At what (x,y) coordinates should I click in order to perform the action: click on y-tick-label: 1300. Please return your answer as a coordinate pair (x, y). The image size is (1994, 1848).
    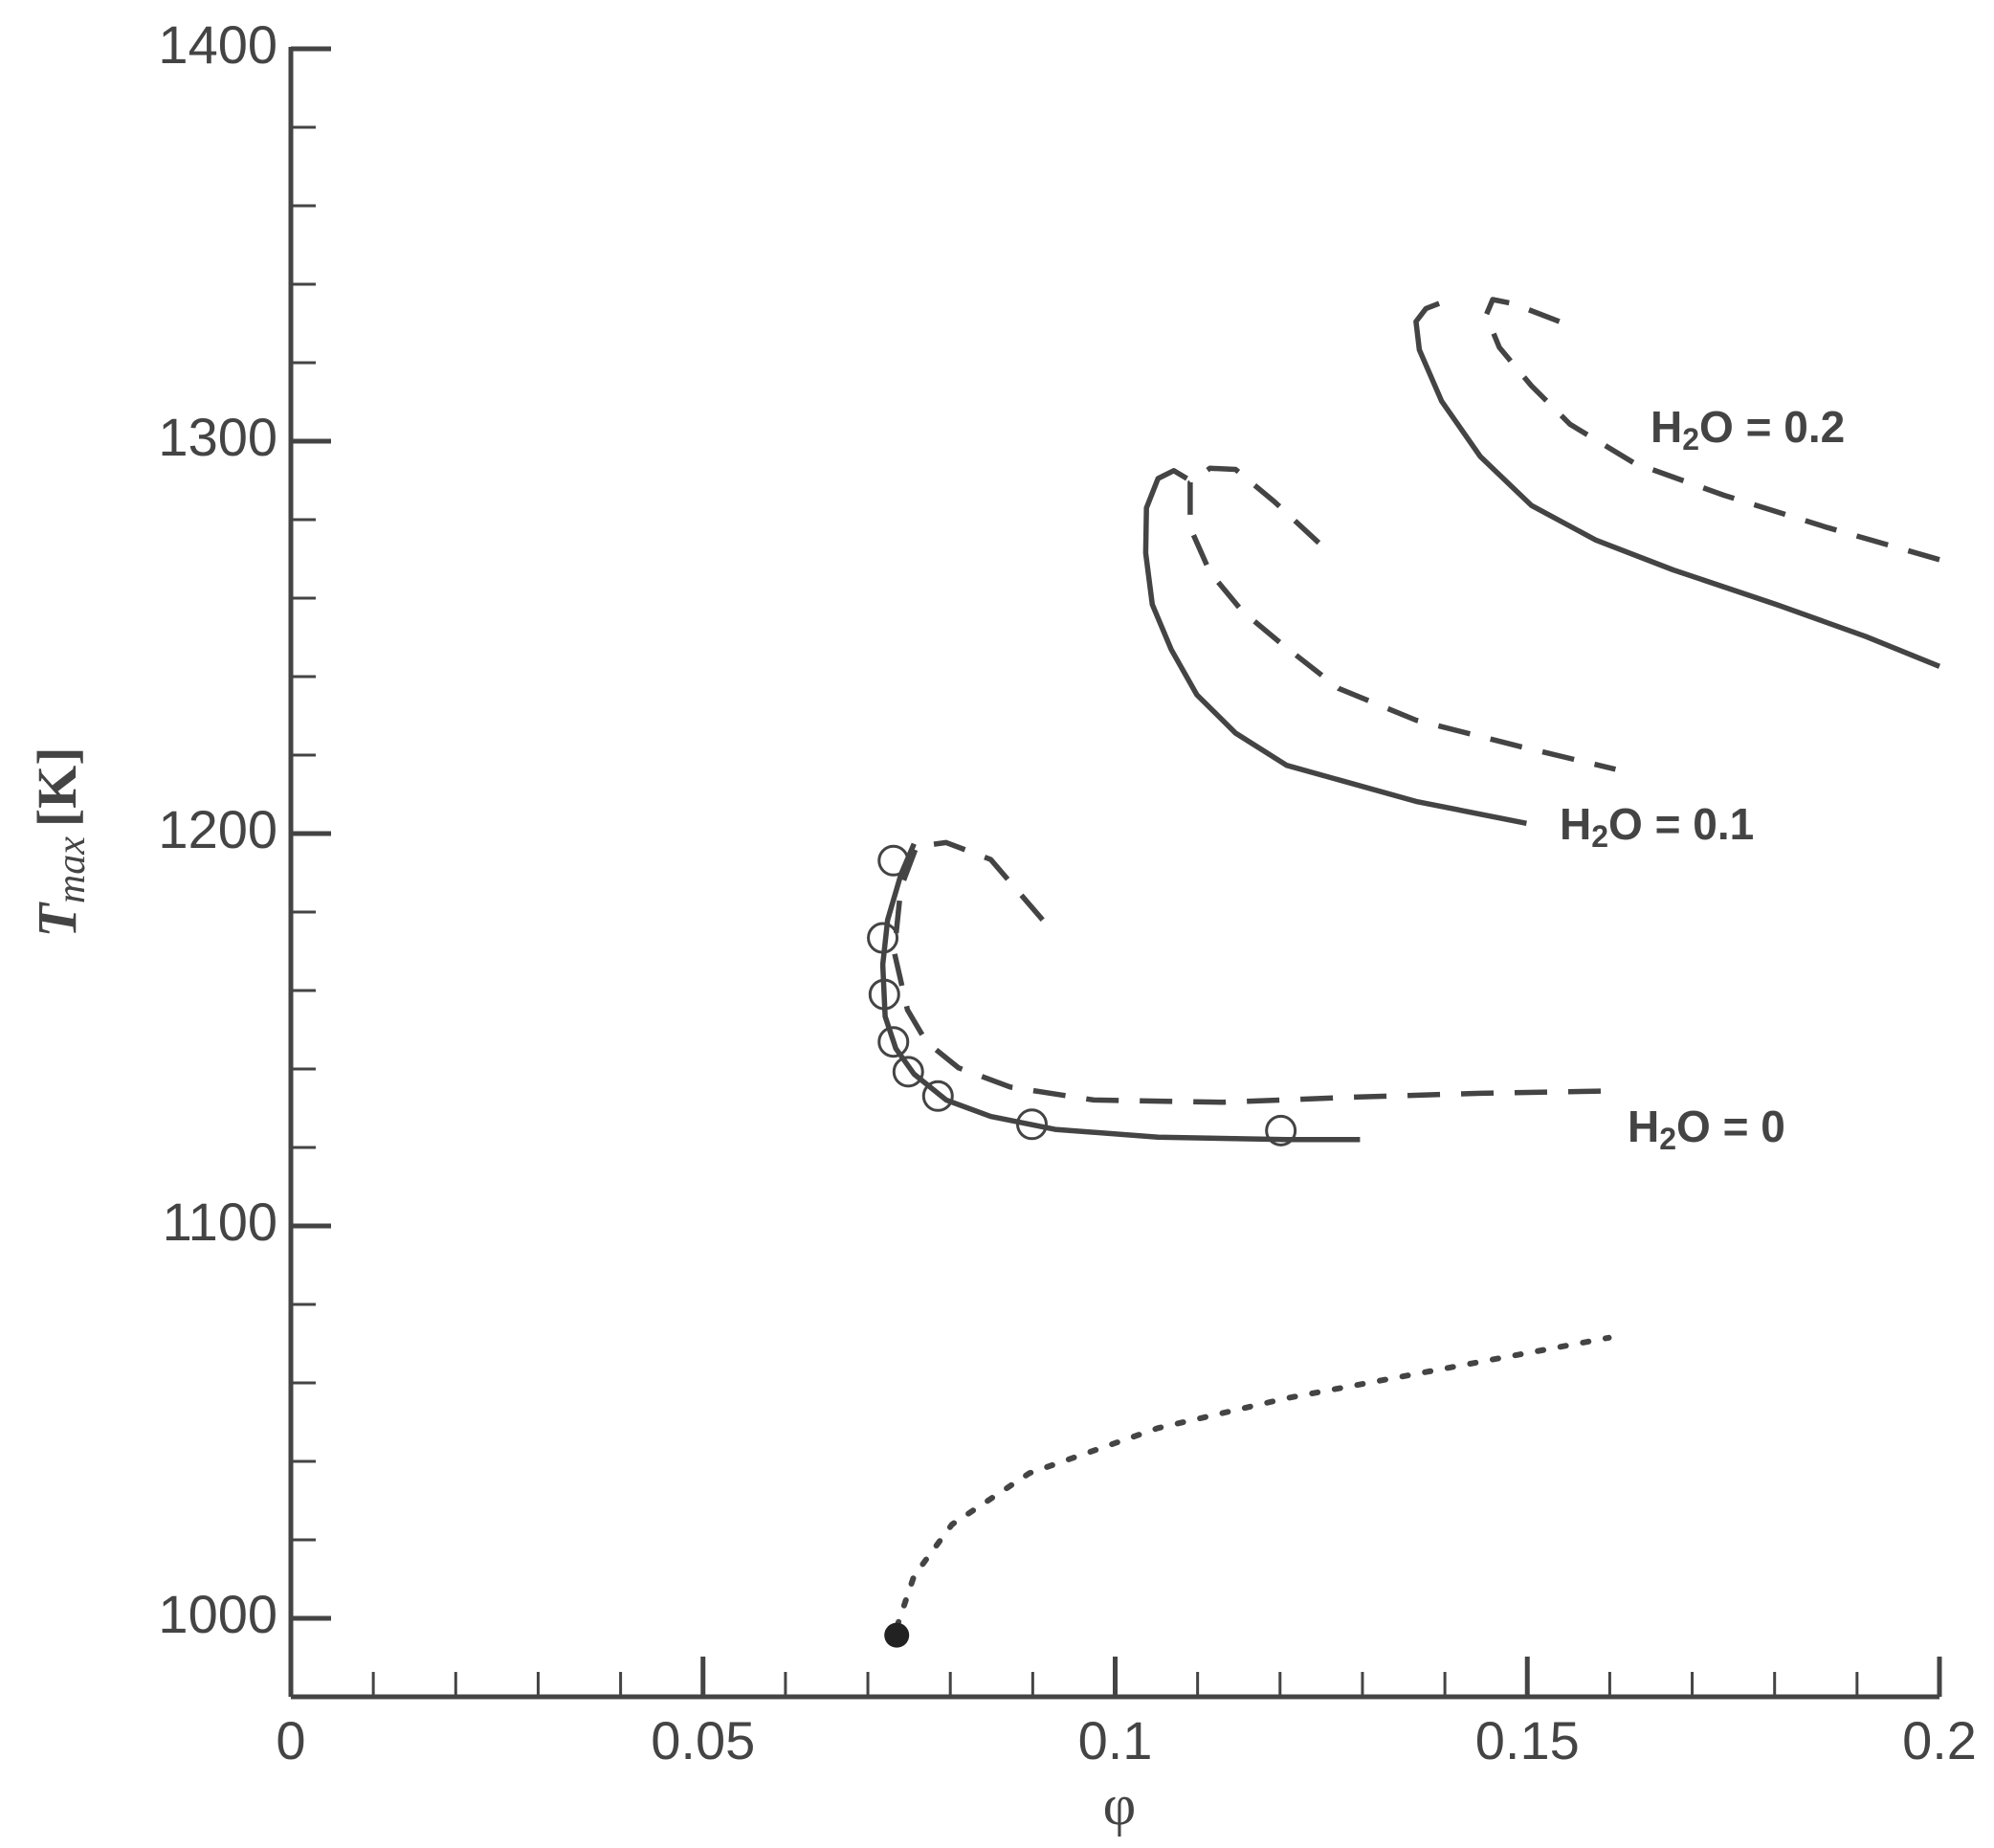
    Looking at the image, I should click on (217, 437).